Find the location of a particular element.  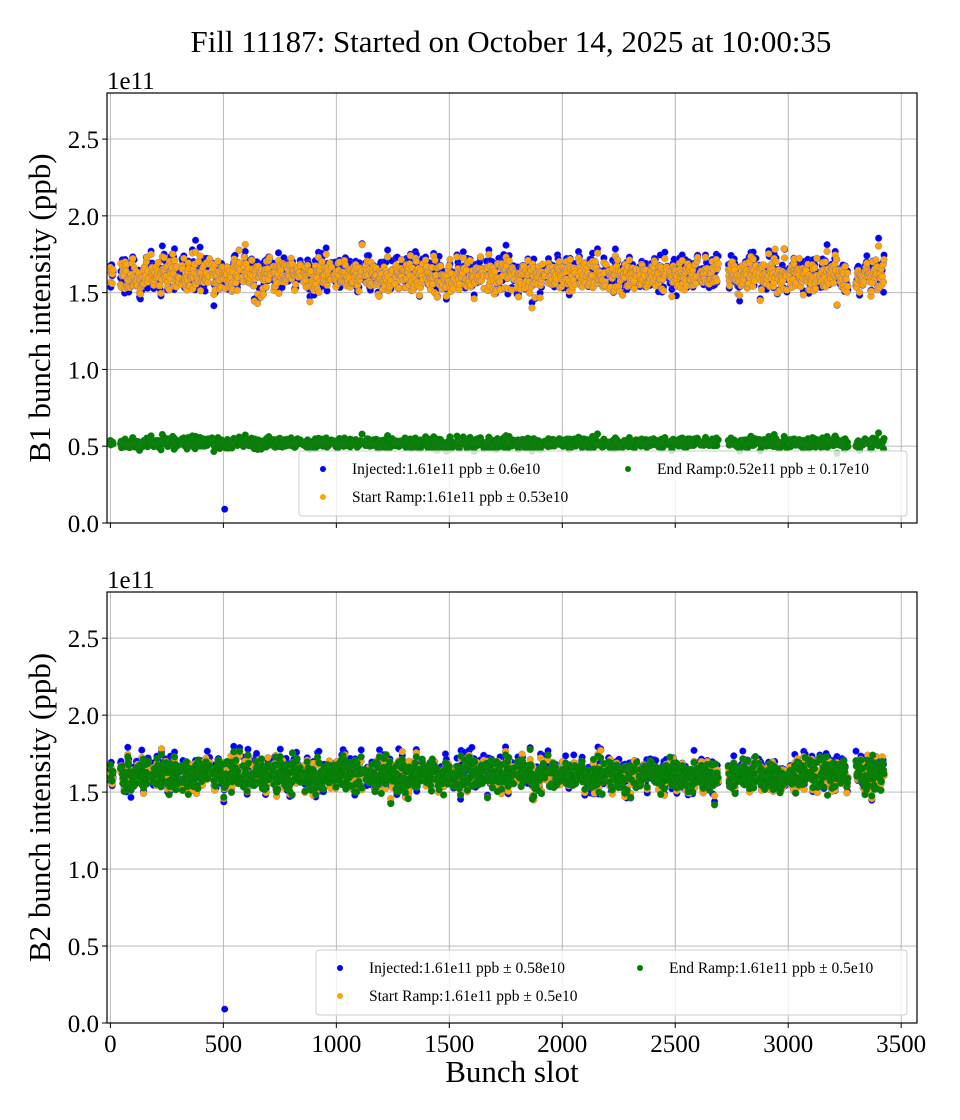

series-start-ramp is located at coordinates (497, 276).